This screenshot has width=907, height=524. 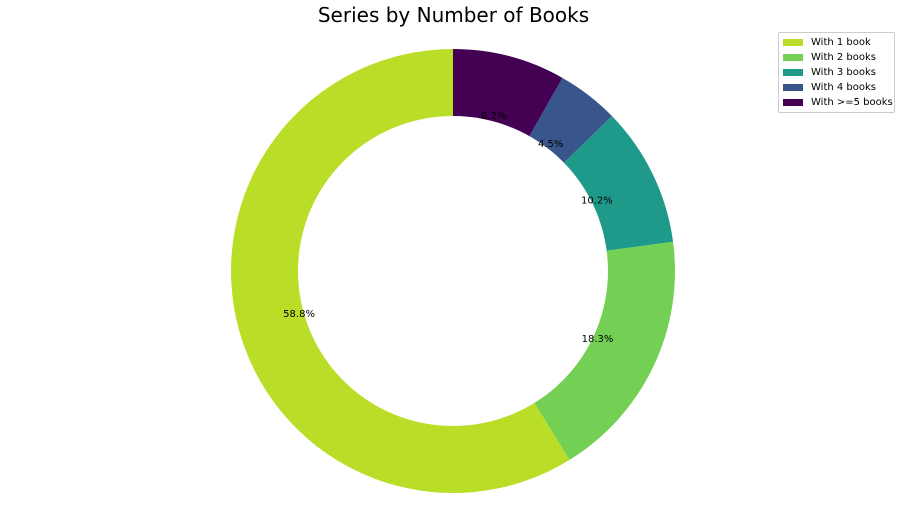 I want to click on slice-percent-label: 10.2%, so click(x=597, y=201).